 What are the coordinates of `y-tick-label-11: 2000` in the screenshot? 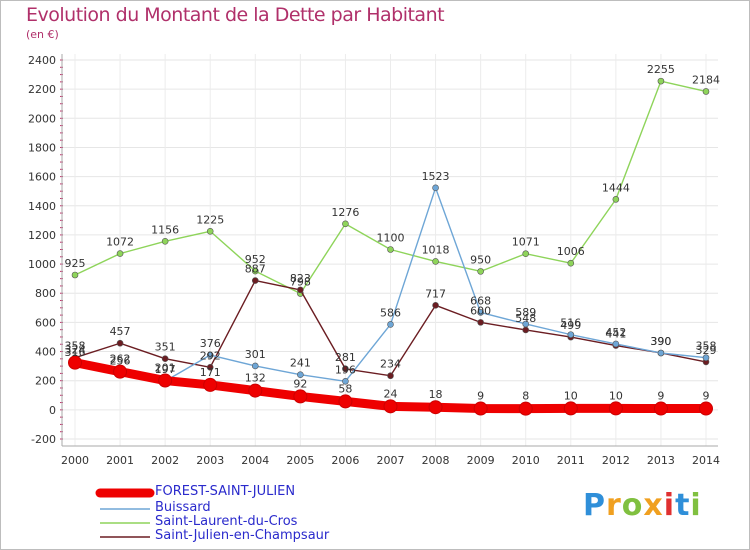 It's located at (42, 118).